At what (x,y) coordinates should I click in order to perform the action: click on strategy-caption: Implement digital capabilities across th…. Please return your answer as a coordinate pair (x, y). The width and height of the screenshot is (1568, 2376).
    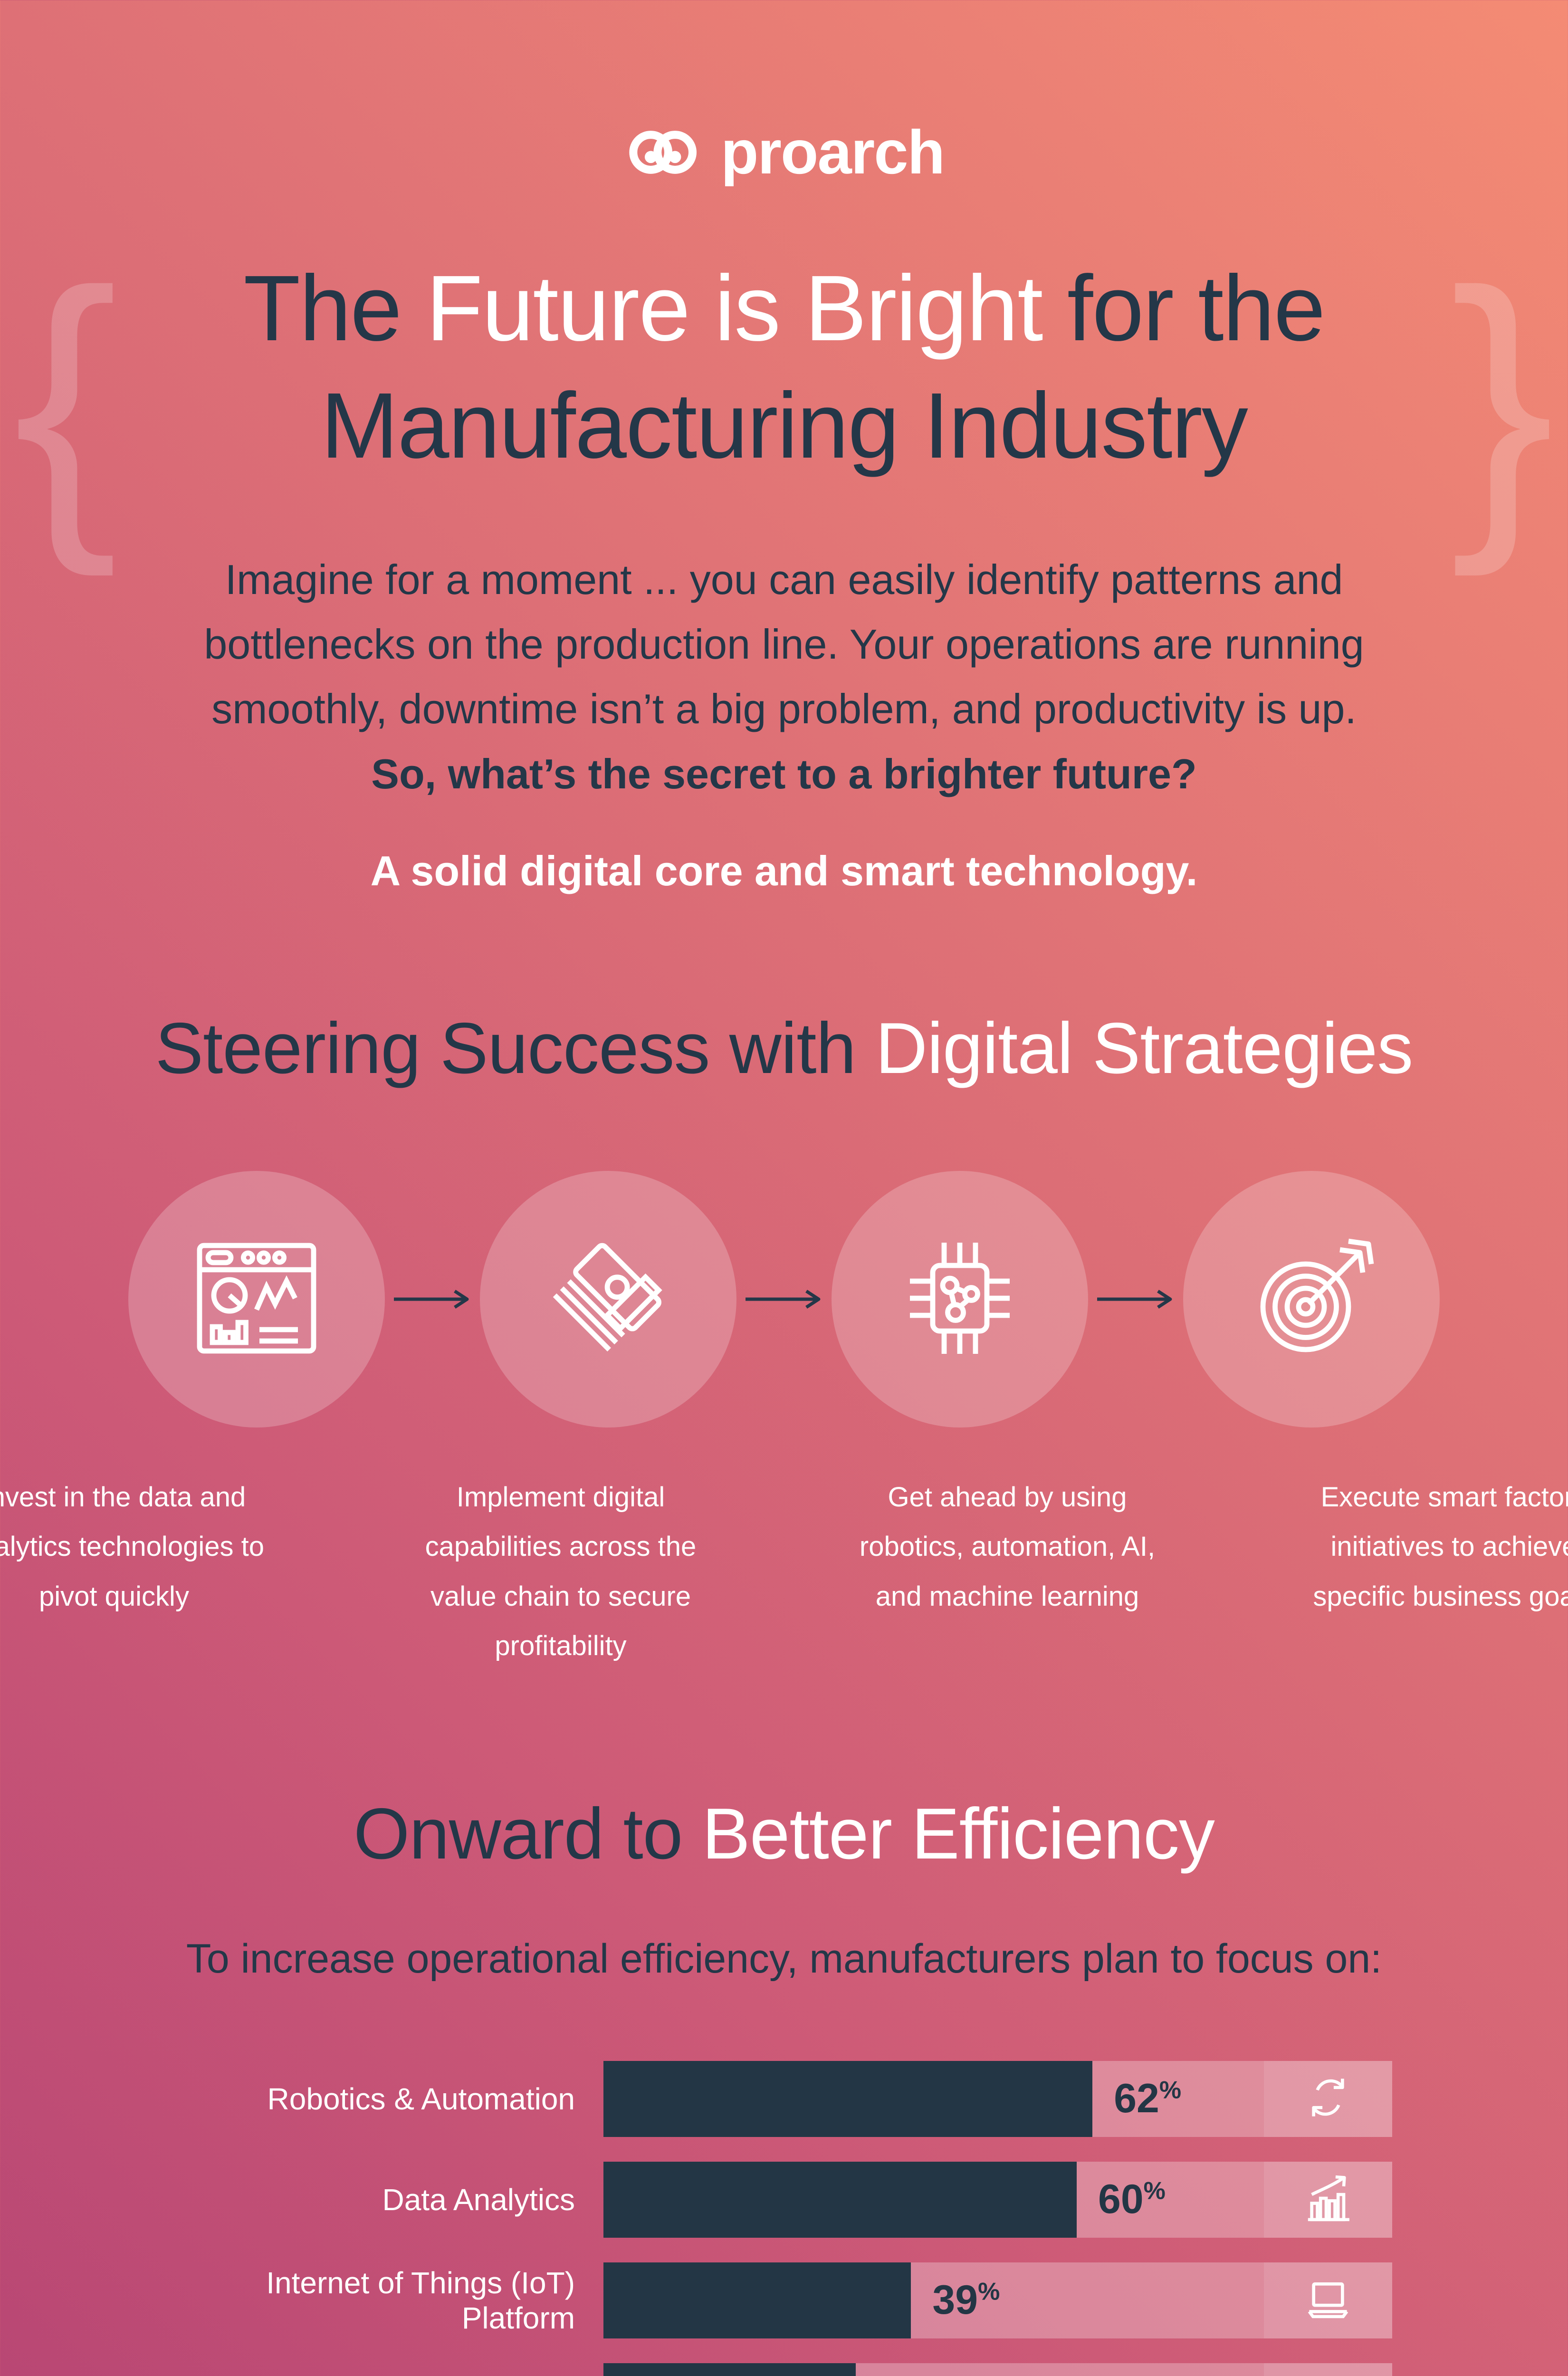
    Looking at the image, I should click on (561, 1572).